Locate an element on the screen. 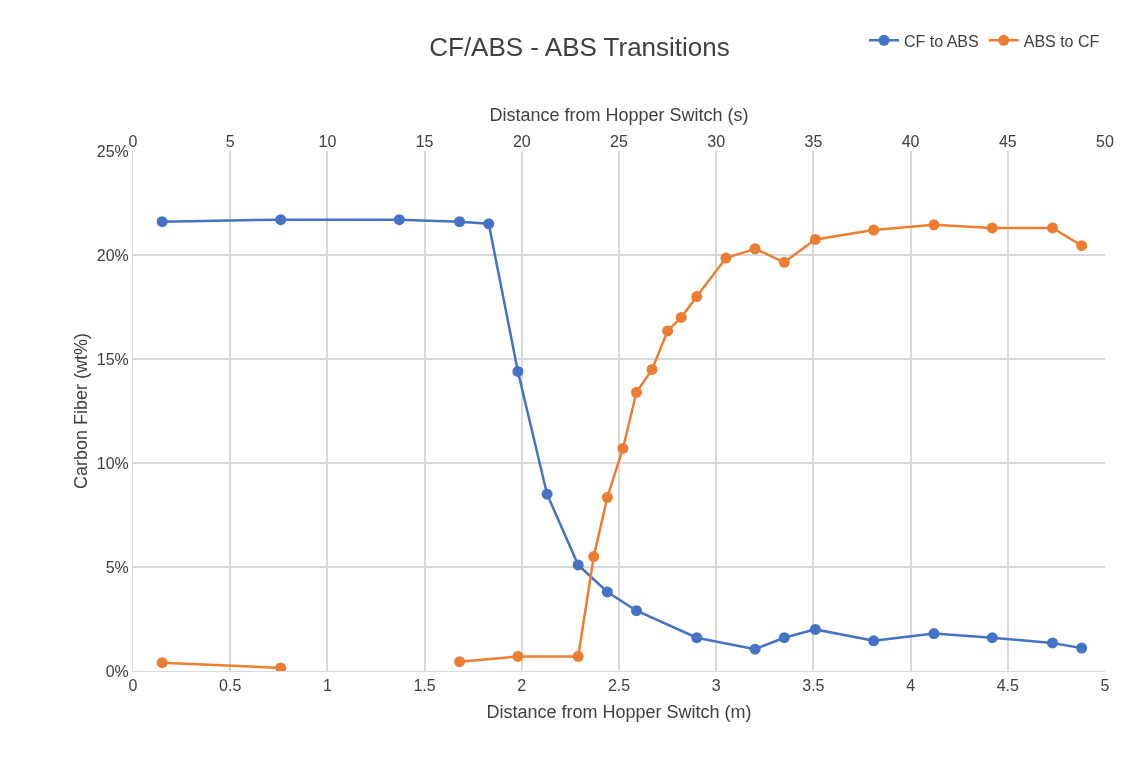 Image resolution: width=1143 pixels, height=778 pixels. legend-label: CF to ABS is located at coordinates (941, 41).